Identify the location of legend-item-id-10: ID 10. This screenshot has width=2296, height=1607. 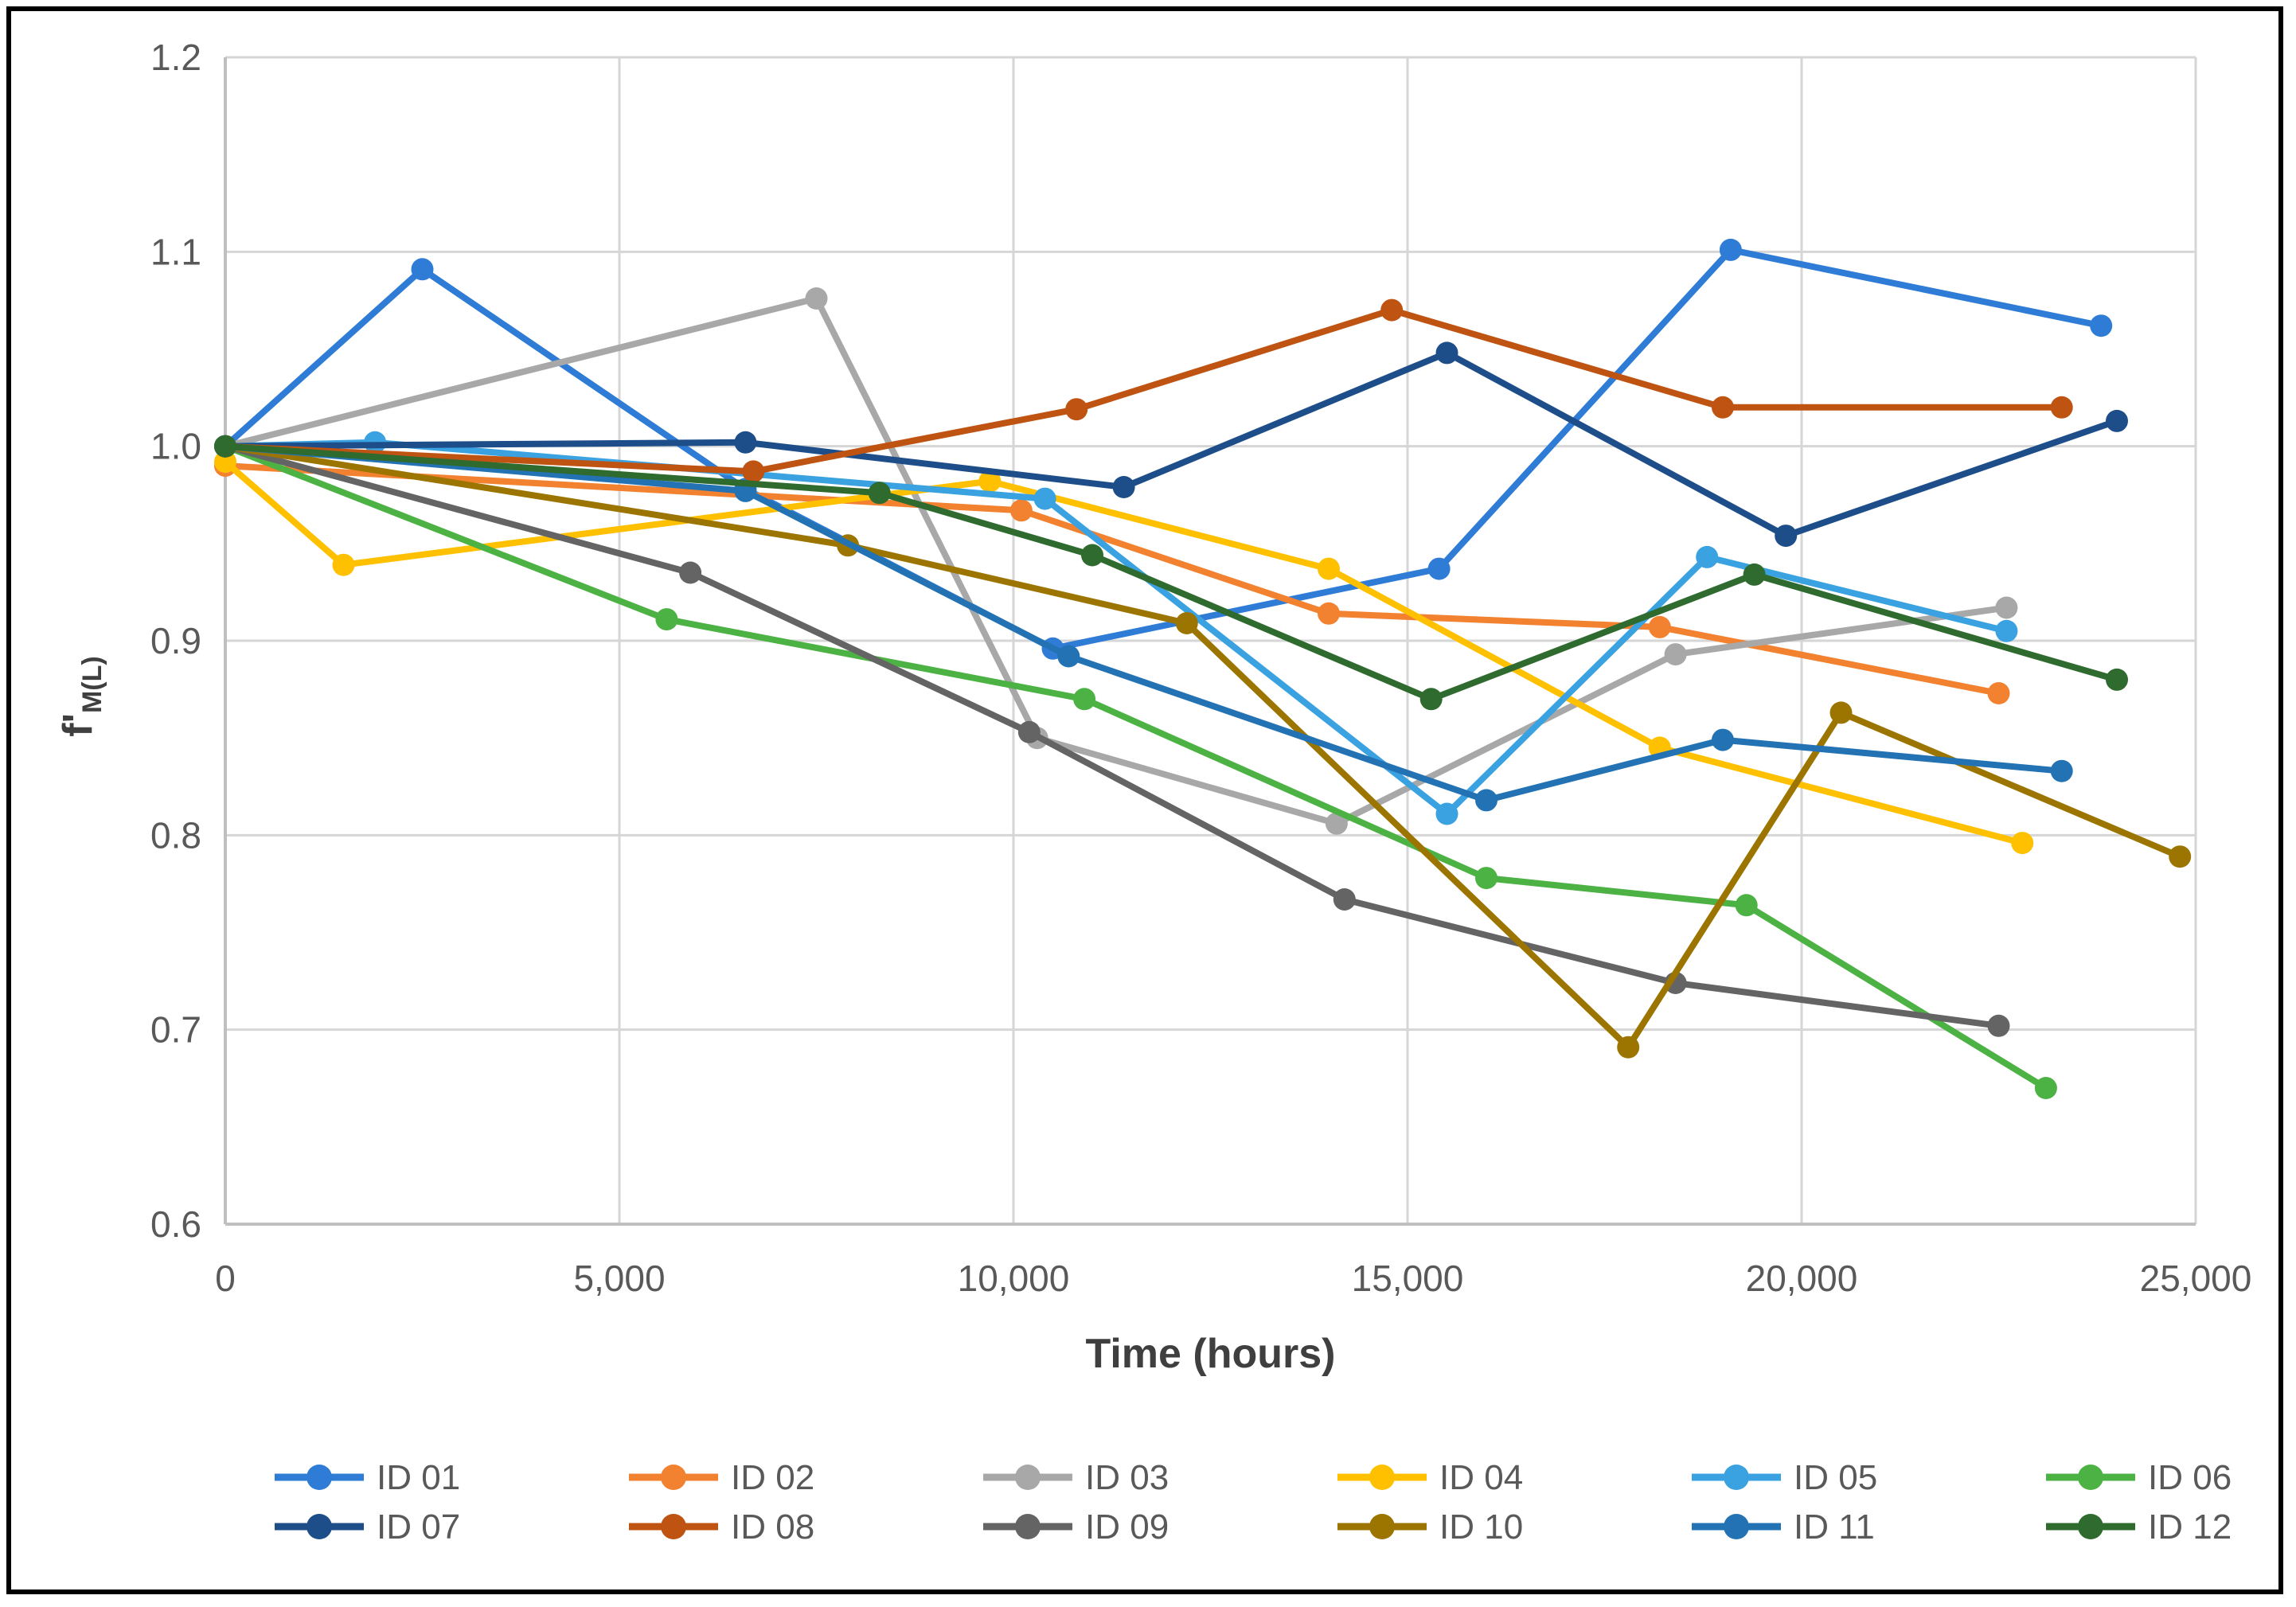
(1430, 1527).